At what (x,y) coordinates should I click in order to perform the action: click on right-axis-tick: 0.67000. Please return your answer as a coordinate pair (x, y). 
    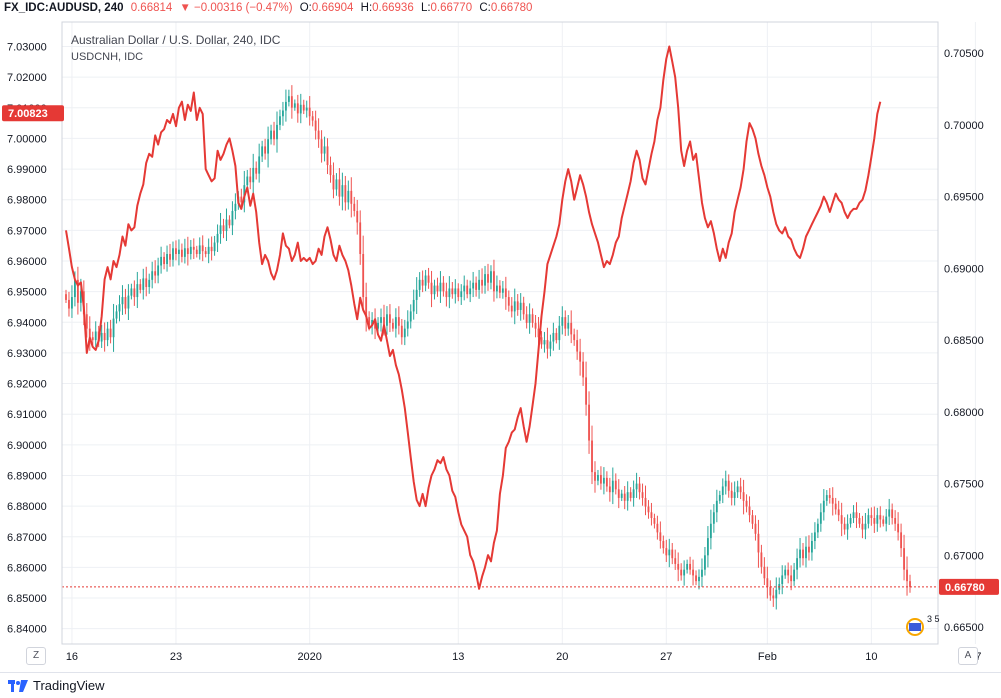
    Looking at the image, I should click on (964, 556).